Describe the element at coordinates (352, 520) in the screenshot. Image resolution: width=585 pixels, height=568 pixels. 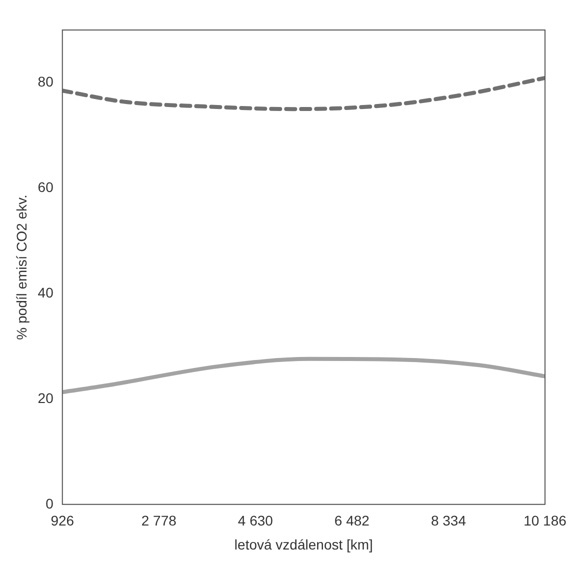
I see `x-tick-label: 6 482` at that location.